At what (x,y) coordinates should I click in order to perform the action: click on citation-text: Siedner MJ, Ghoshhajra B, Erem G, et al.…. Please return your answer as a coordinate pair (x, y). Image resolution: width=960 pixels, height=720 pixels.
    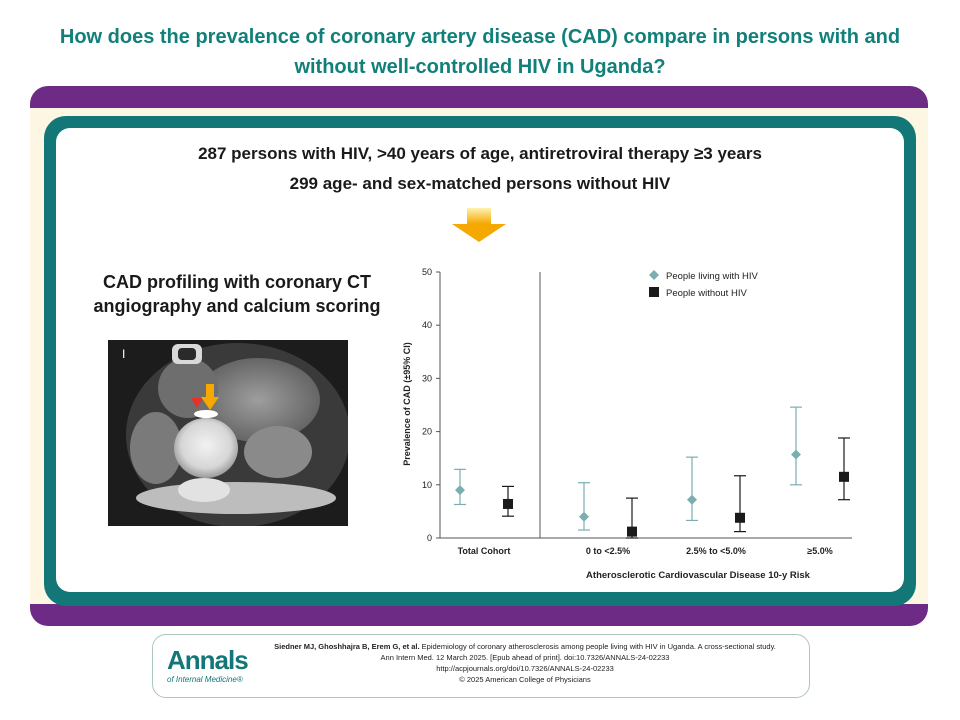
    Looking at the image, I should click on (525, 663).